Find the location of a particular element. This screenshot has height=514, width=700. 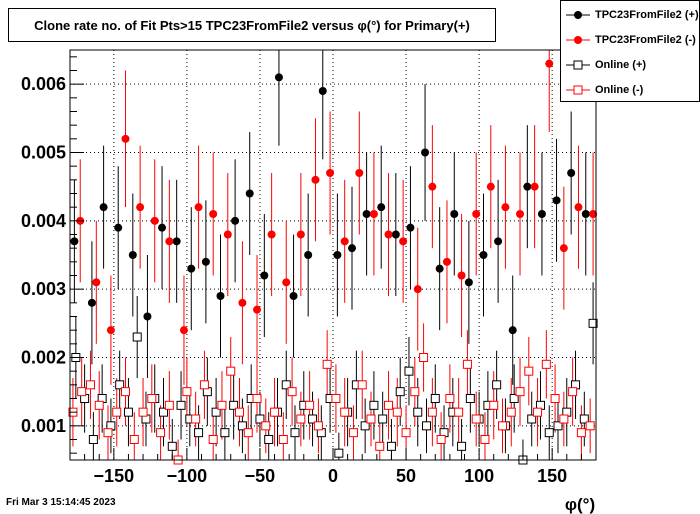

x-tick-label: −50 is located at coordinates (260, 476).